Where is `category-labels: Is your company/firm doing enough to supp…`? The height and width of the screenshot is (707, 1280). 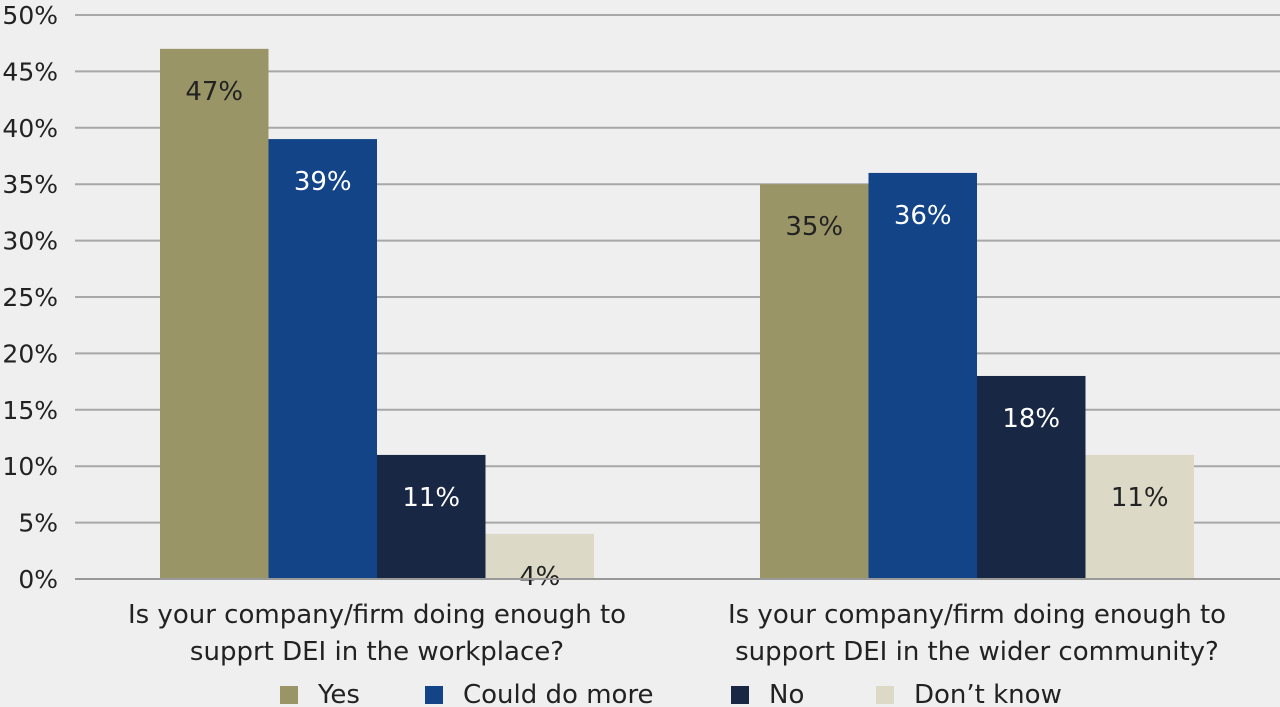
category-labels: Is your company/firm doing enough to supp… is located at coordinates (677, 633).